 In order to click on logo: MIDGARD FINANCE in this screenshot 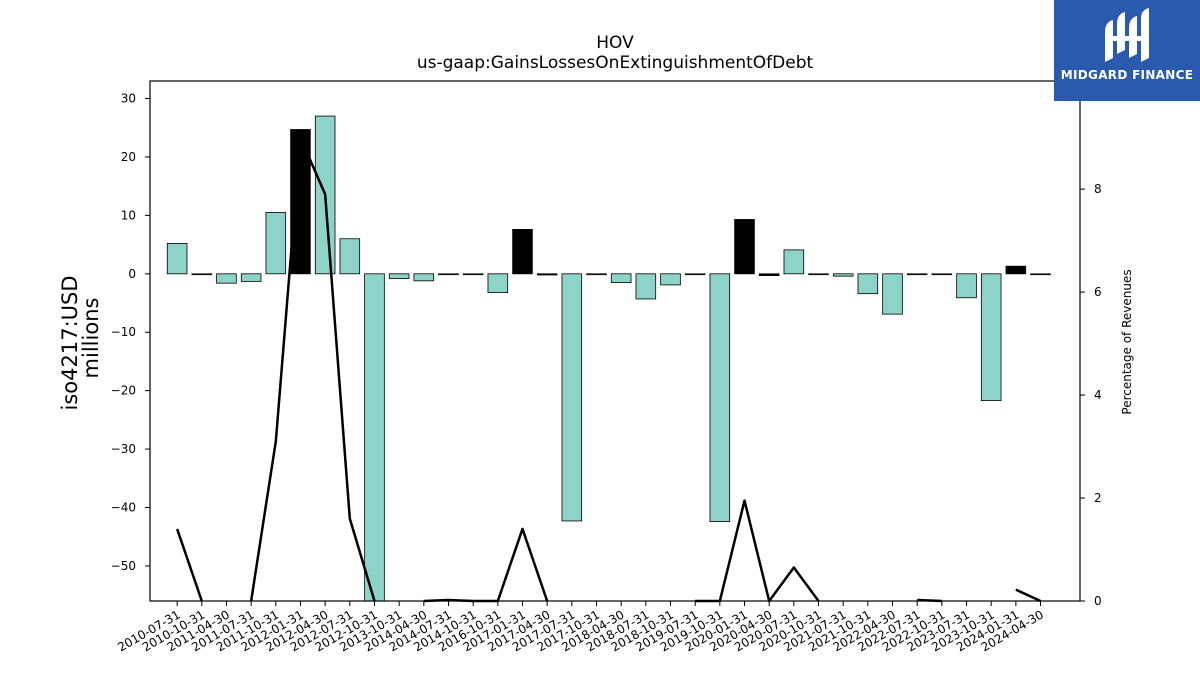, I will do `click(1127, 50)`.